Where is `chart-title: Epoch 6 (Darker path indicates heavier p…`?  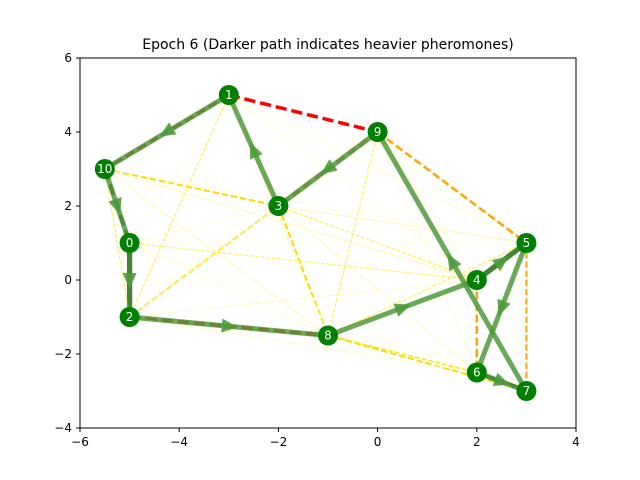 chart-title: Epoch 6 (Darker path indicates heavier p… is located at coordinates (328, 45).